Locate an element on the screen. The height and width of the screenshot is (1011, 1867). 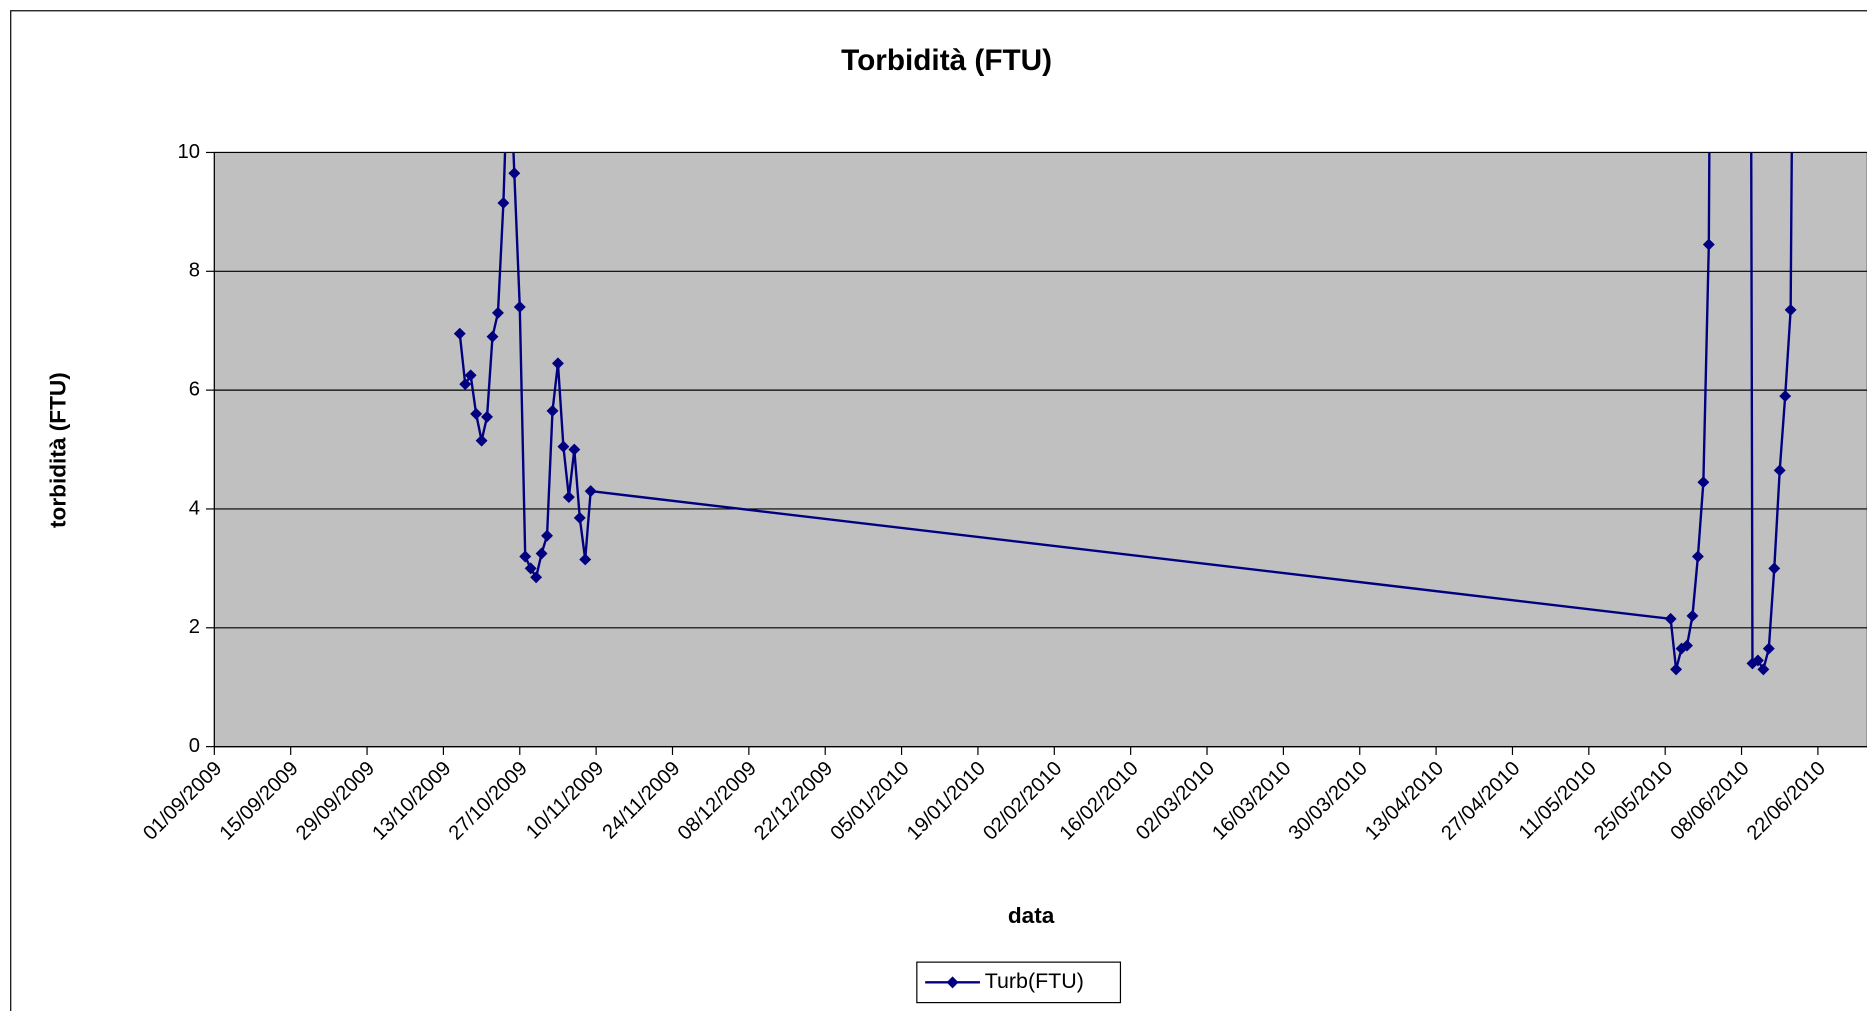
legend: Turb(FTU) is located at coordinates (1019, 982).